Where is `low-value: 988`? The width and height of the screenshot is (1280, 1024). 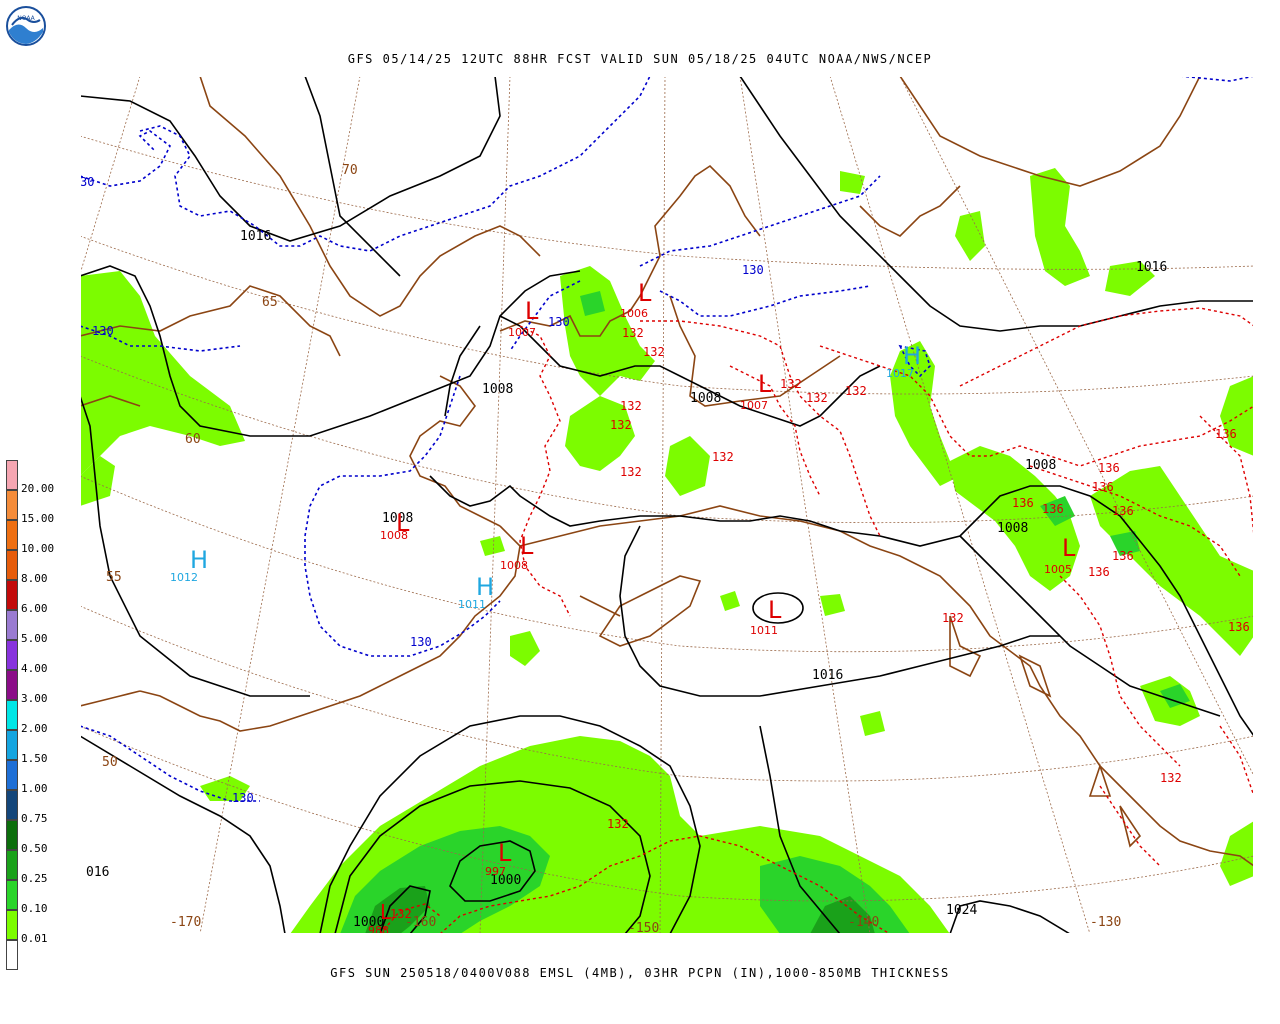
low-value: 988 is located at coordinates (378, 929).